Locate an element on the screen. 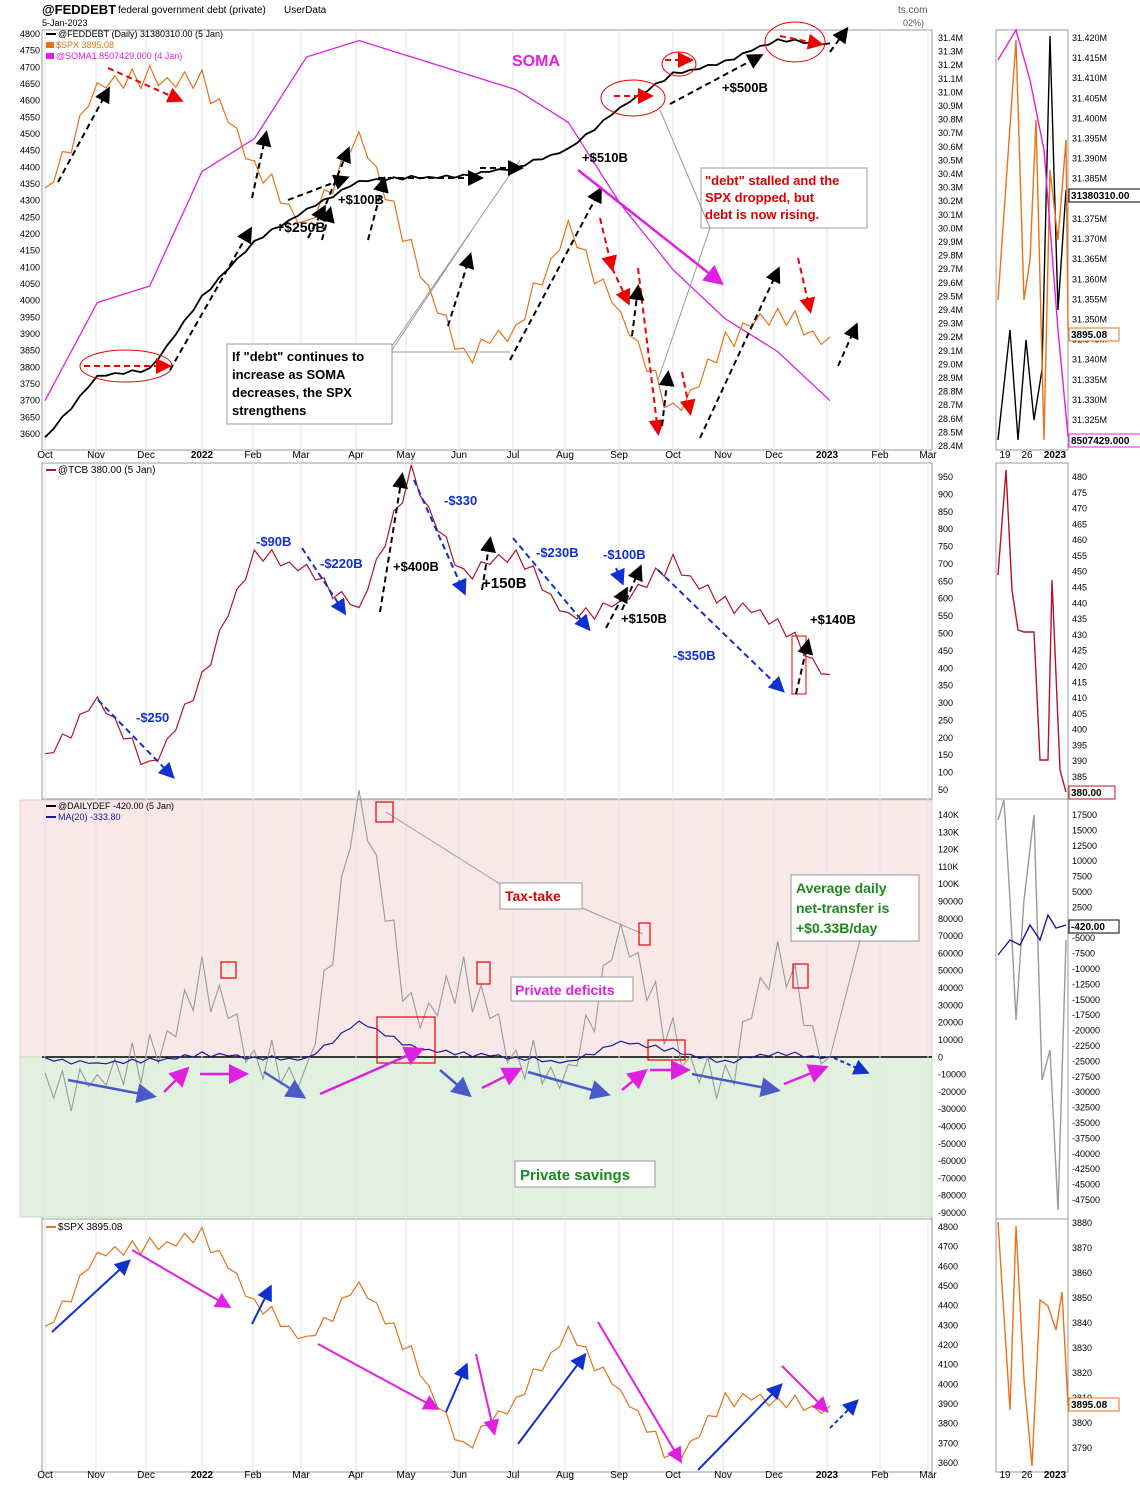 This screenshot has height=1489, width=1140. p1-left-tick: 3650 is located at coordinates (30, 417).